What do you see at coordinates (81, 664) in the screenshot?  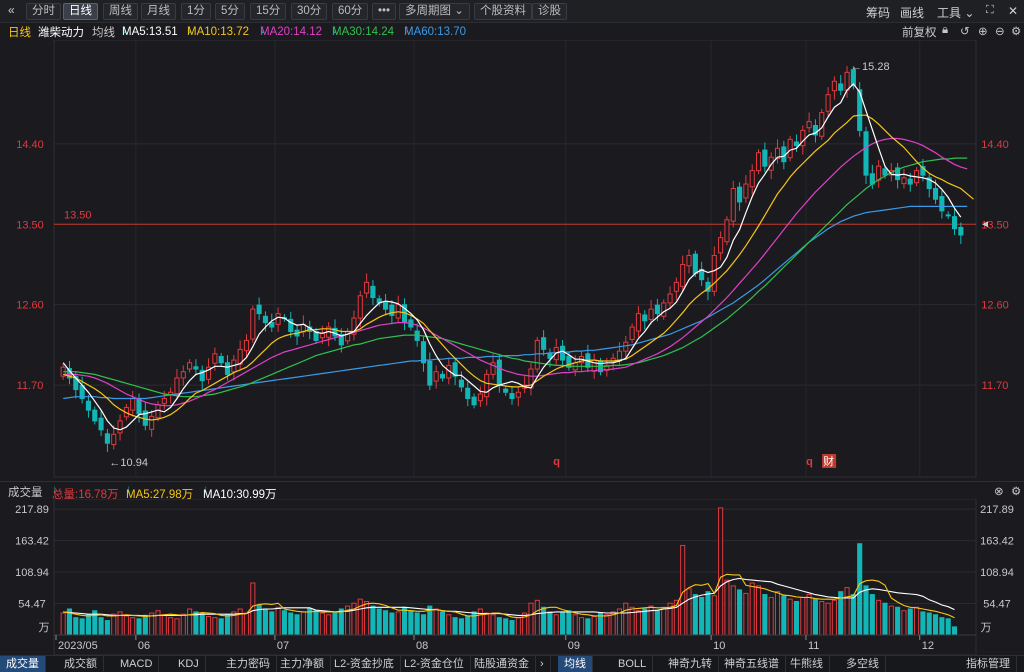 I see `tab-turnover: 成交额` at bounding box center [81, 664].